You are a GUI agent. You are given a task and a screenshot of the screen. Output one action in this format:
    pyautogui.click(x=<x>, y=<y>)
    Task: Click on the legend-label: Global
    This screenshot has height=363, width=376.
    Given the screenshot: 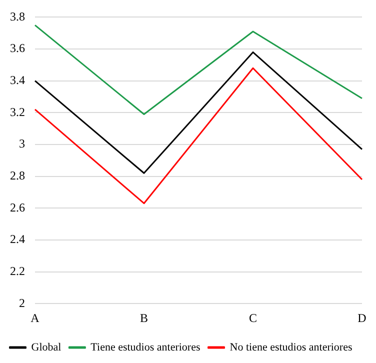 What is the action you would take?
    pyautogui.click(x=46, y=347)
    